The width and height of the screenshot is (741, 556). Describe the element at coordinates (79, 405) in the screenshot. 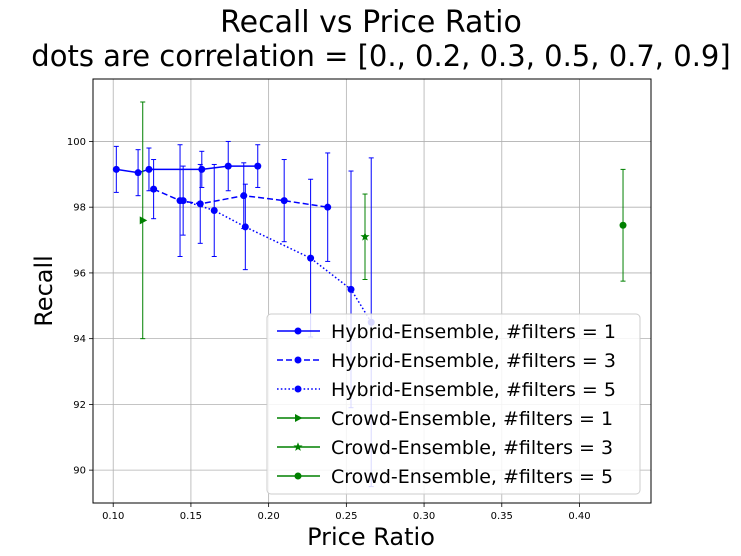

I see `y-tick-label: 92` at that location.